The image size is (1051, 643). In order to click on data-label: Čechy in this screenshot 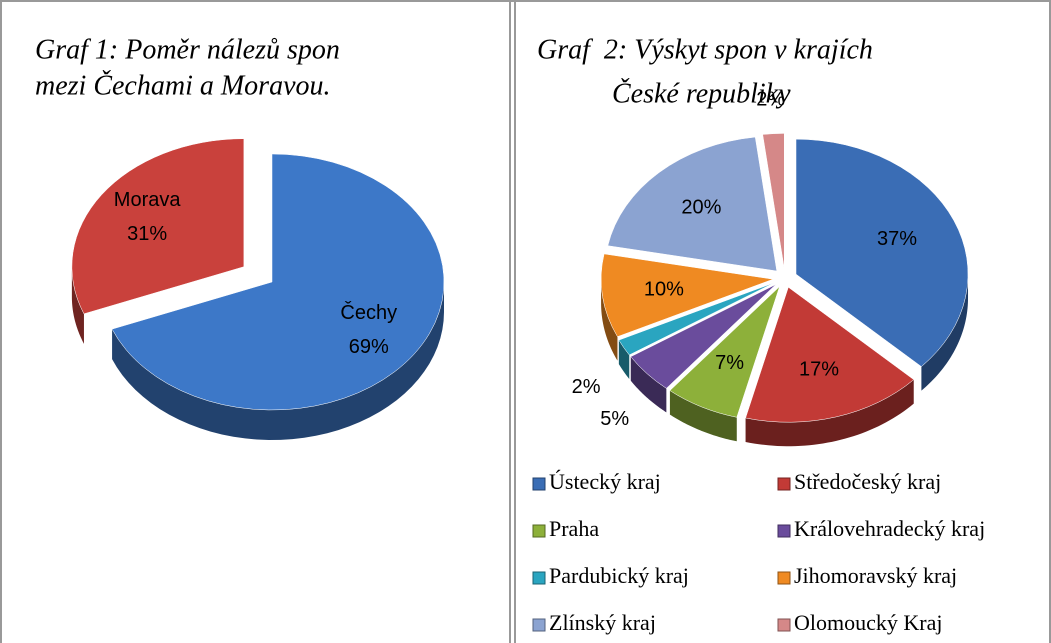, I will do `click(368, 312)`.